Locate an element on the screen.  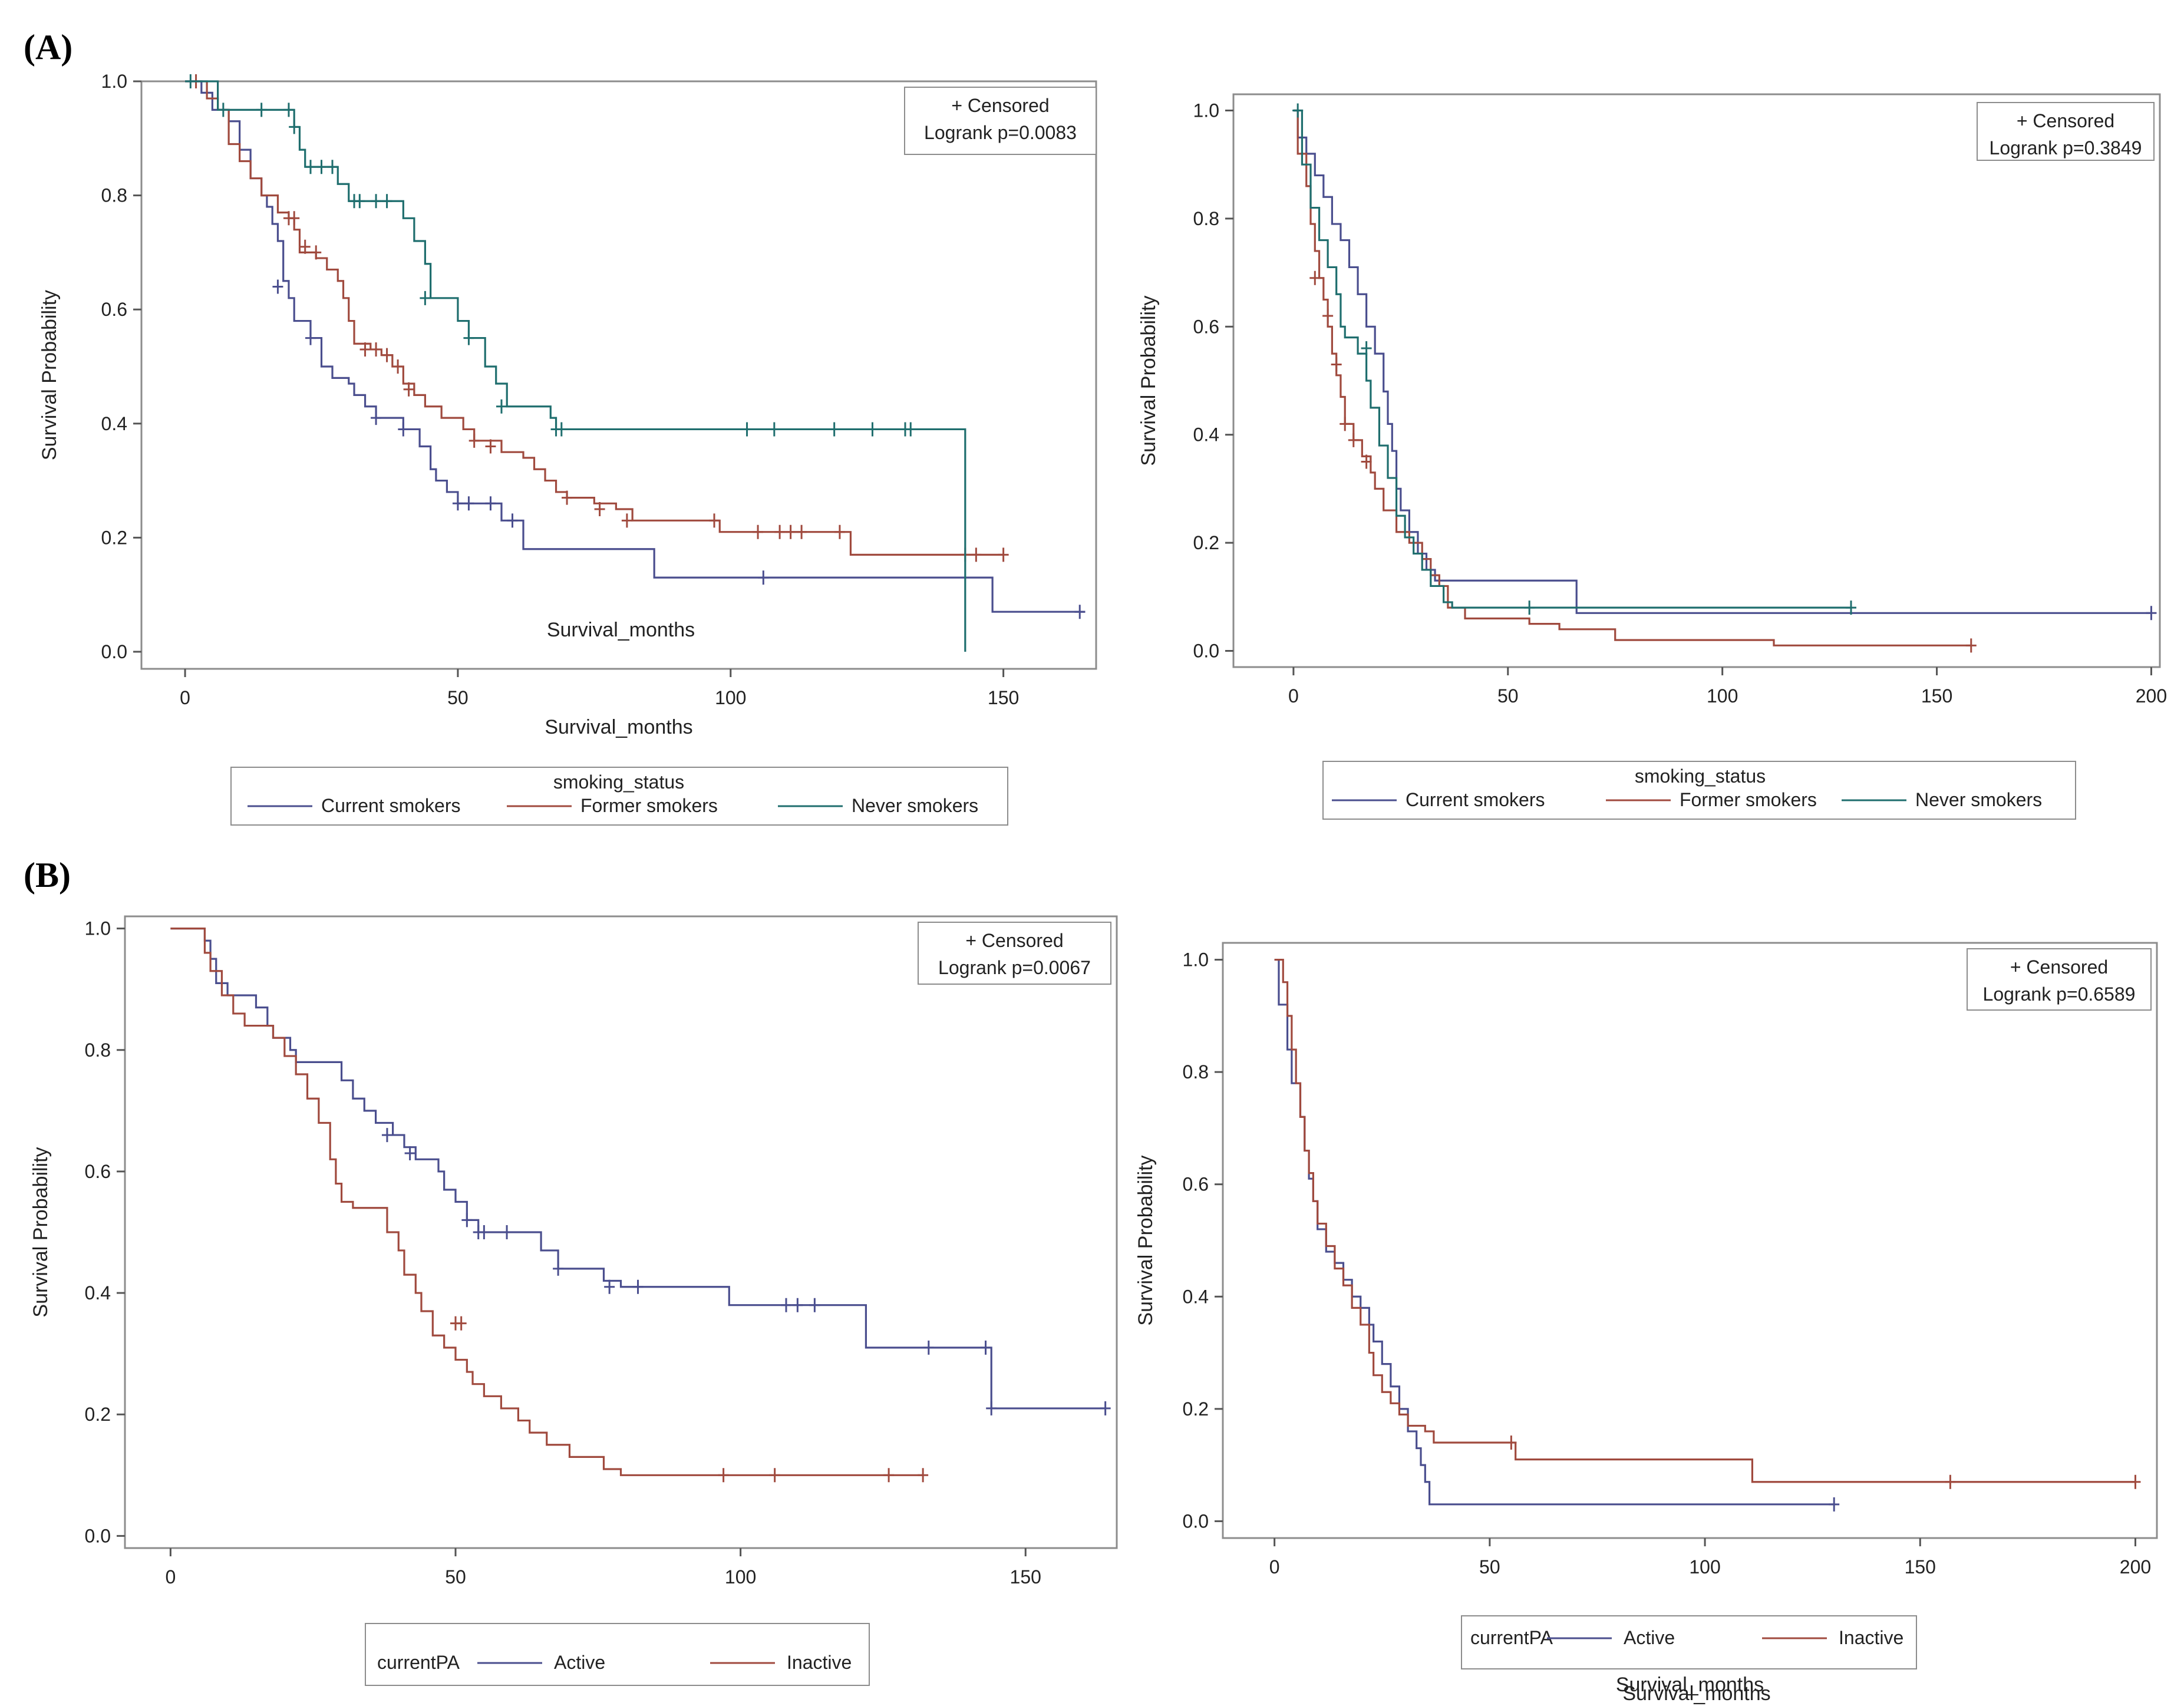
logrank-p: Logrank p=0.3849 is located at coordinates (2066, 148).